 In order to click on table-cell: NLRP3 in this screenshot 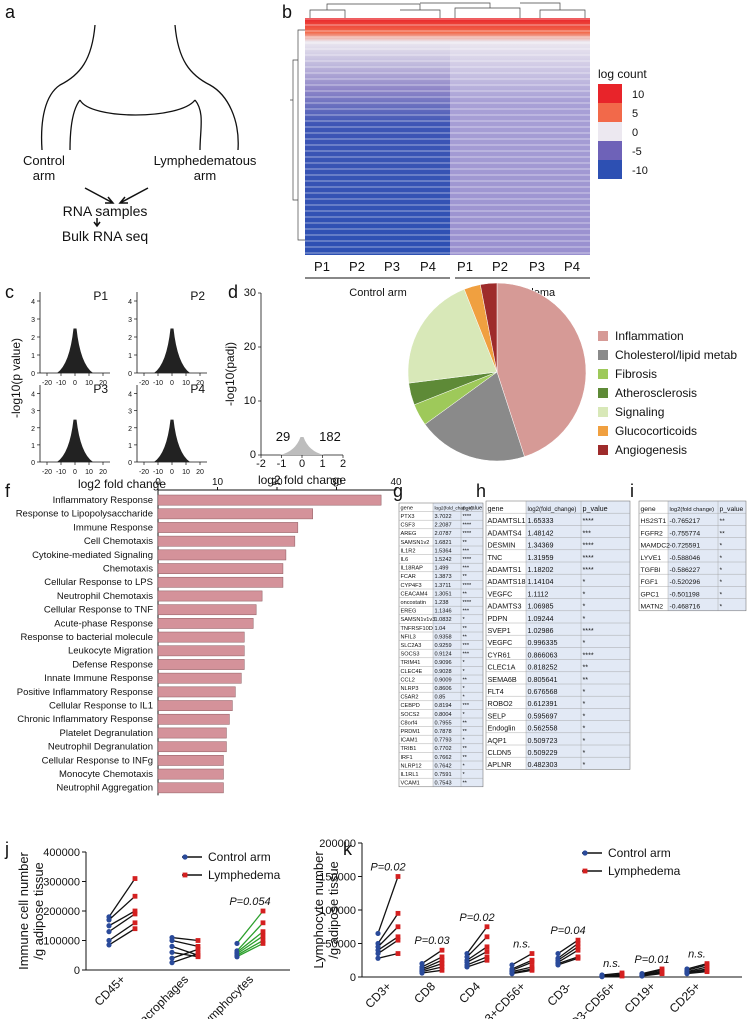, I will do `click(410, 689)`.